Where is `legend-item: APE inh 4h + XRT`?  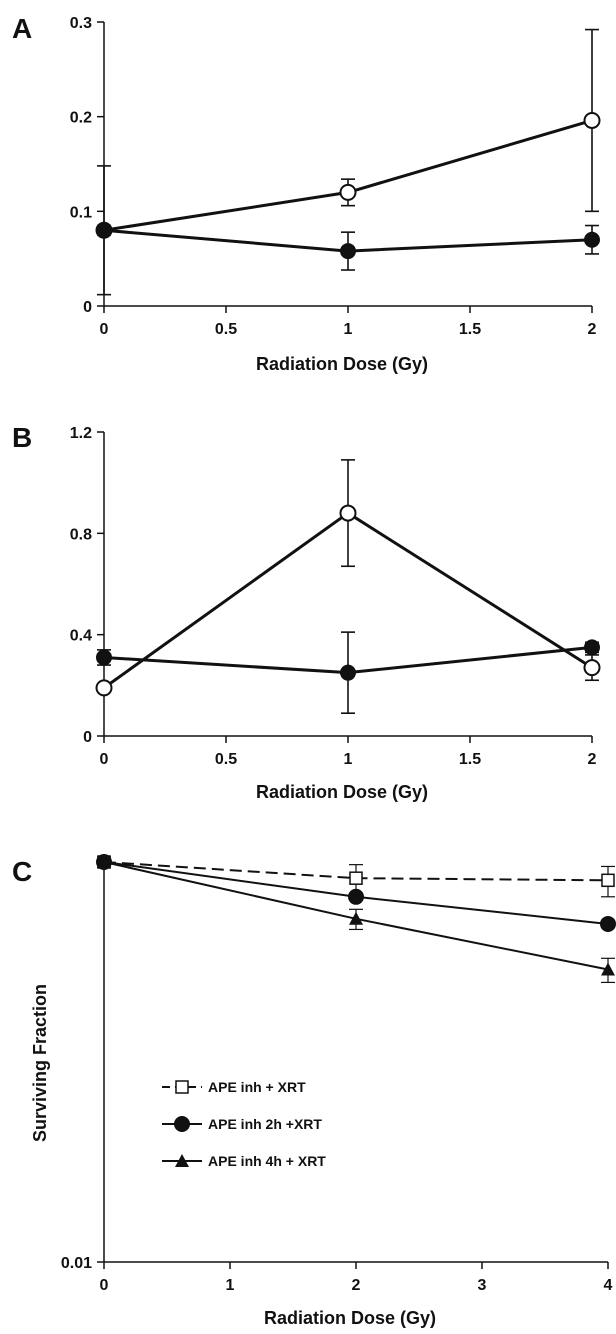 legend-item: APE inh 4h + XRT is located at coordinates (244, 1161).